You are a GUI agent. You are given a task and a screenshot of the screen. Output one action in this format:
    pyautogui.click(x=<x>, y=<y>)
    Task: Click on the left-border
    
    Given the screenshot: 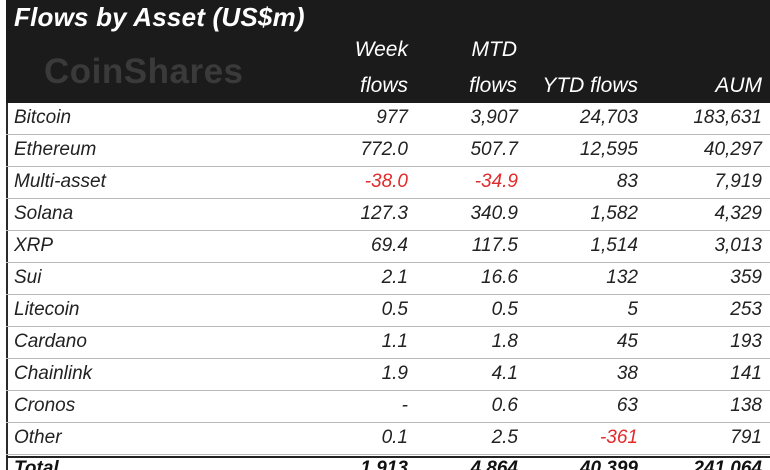 What is the action you would take?
    pyautogui.click(x=7, y=286)
    